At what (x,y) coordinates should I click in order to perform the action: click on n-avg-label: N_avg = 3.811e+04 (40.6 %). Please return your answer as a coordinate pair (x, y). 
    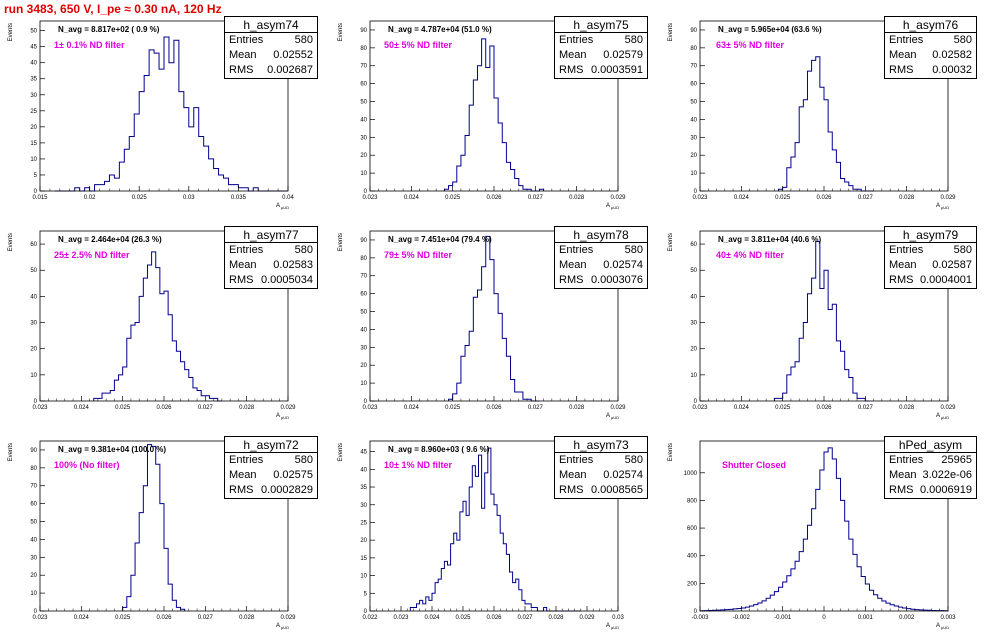
    Looking at the image, I should click on (770, 239).